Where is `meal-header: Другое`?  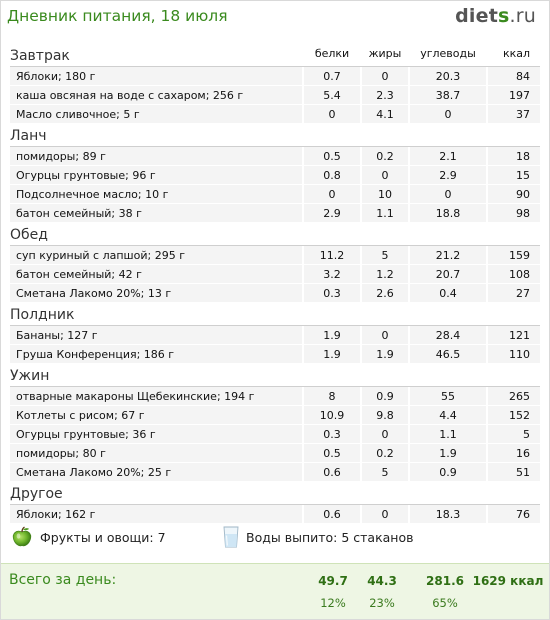
meal-header: Другое is located at coordinates (275, 495).